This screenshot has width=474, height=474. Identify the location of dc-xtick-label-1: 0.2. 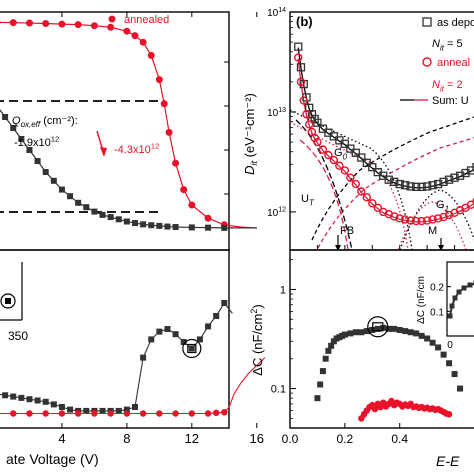
(345, 439).